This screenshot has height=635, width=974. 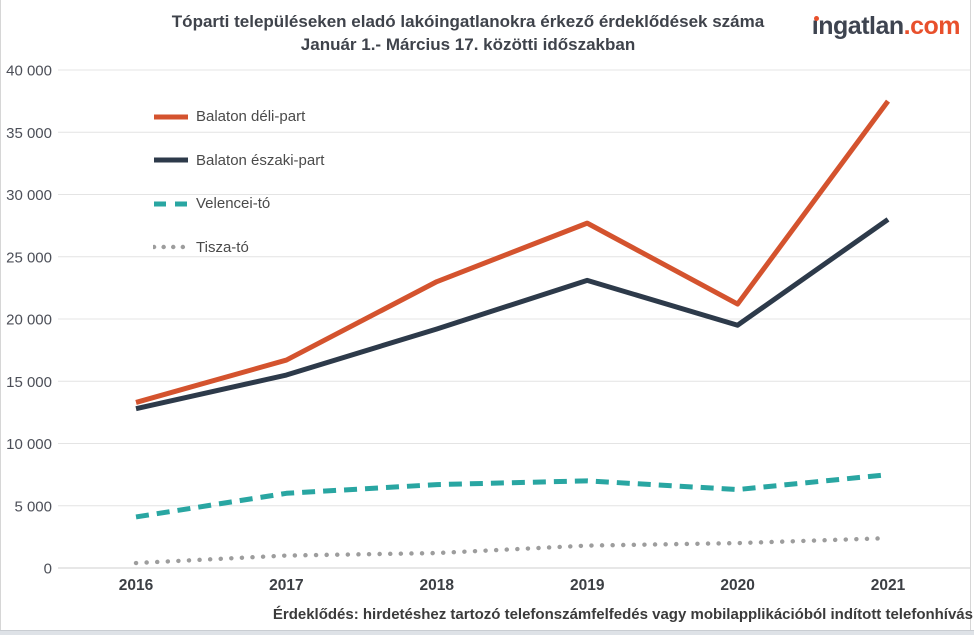 What do you see at coordinates (737, 585) in the screenshot?
I see `x-tick-label-2020: 2020` at bounding box center [737, 585].